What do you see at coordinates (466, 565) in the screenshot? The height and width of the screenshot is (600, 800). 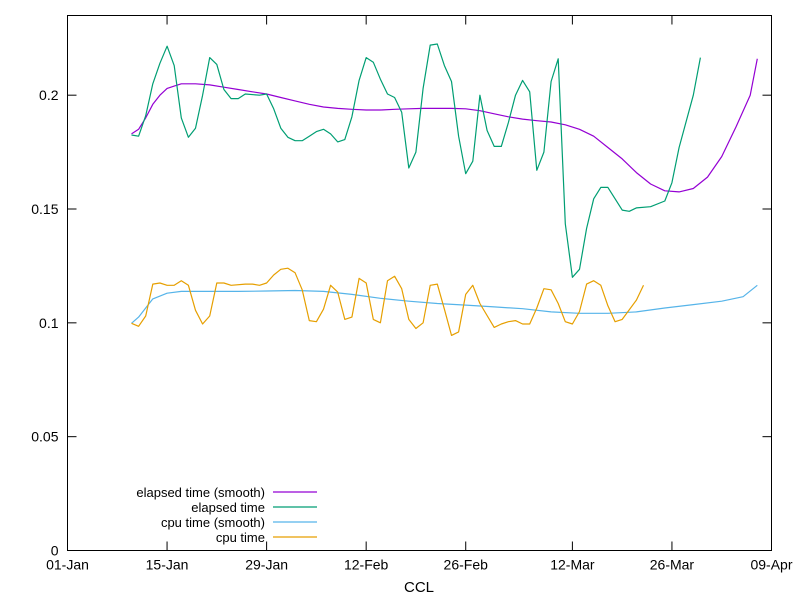 I see `x-tick-label: 26-Feb` at bounding box center [466, 565].